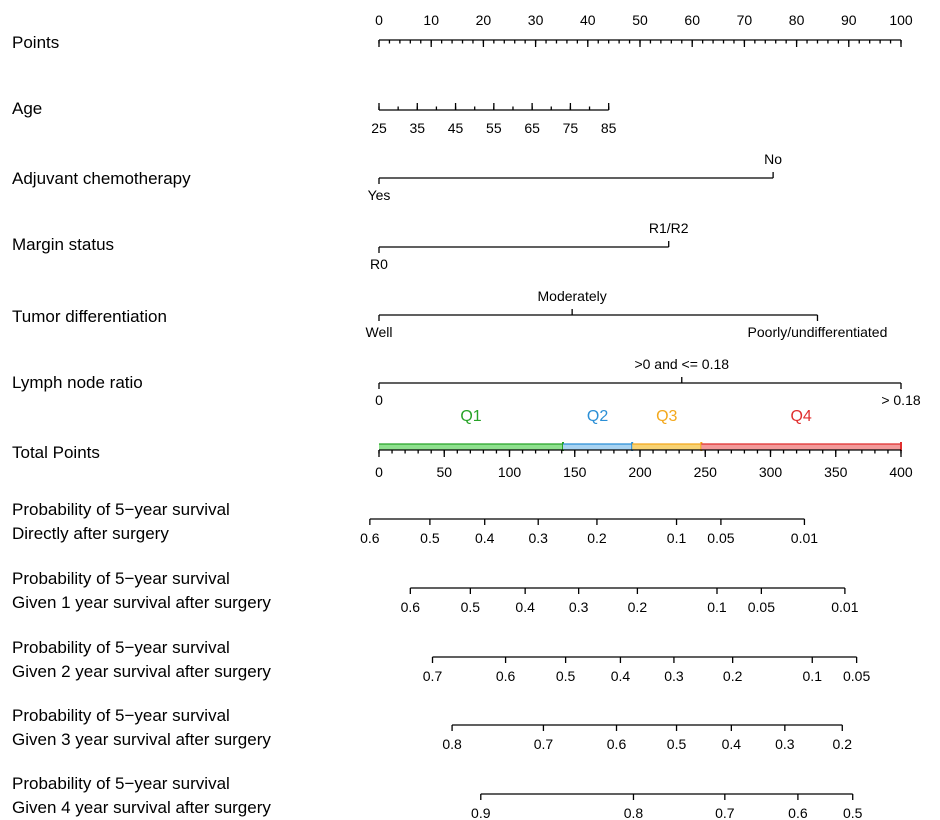 The image size is (940, 820). Describe the element at coordinates (901, 472) in the screenshot. I see `tick-label: 400` at that location.